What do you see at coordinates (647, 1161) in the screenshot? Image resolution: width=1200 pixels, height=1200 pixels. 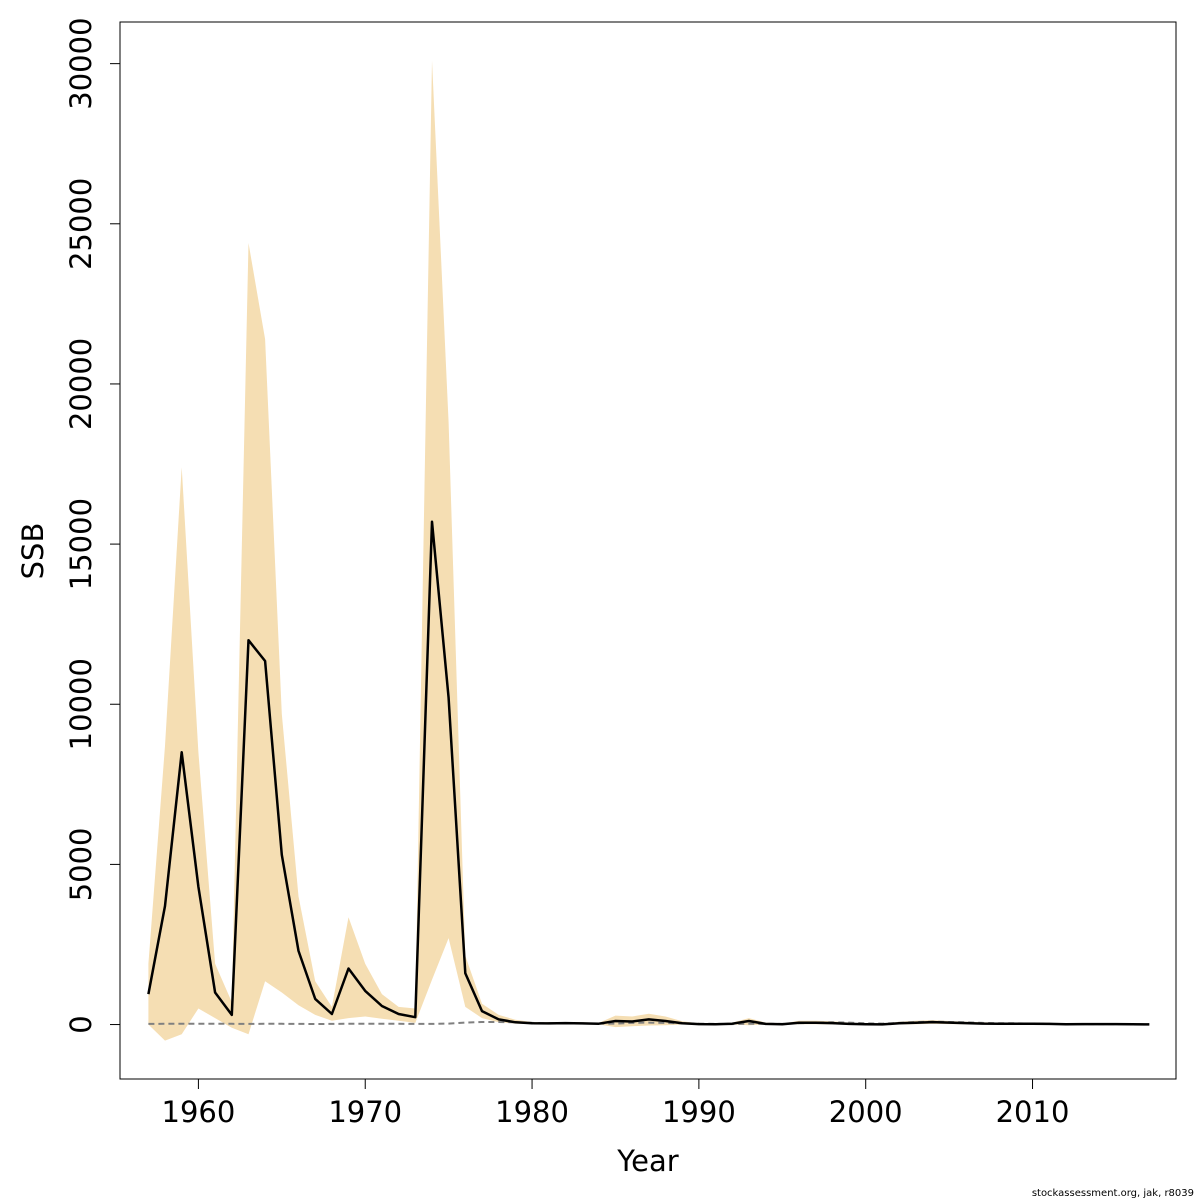 I see `x-axis-title: Year` at bounding box center [647, 1161].